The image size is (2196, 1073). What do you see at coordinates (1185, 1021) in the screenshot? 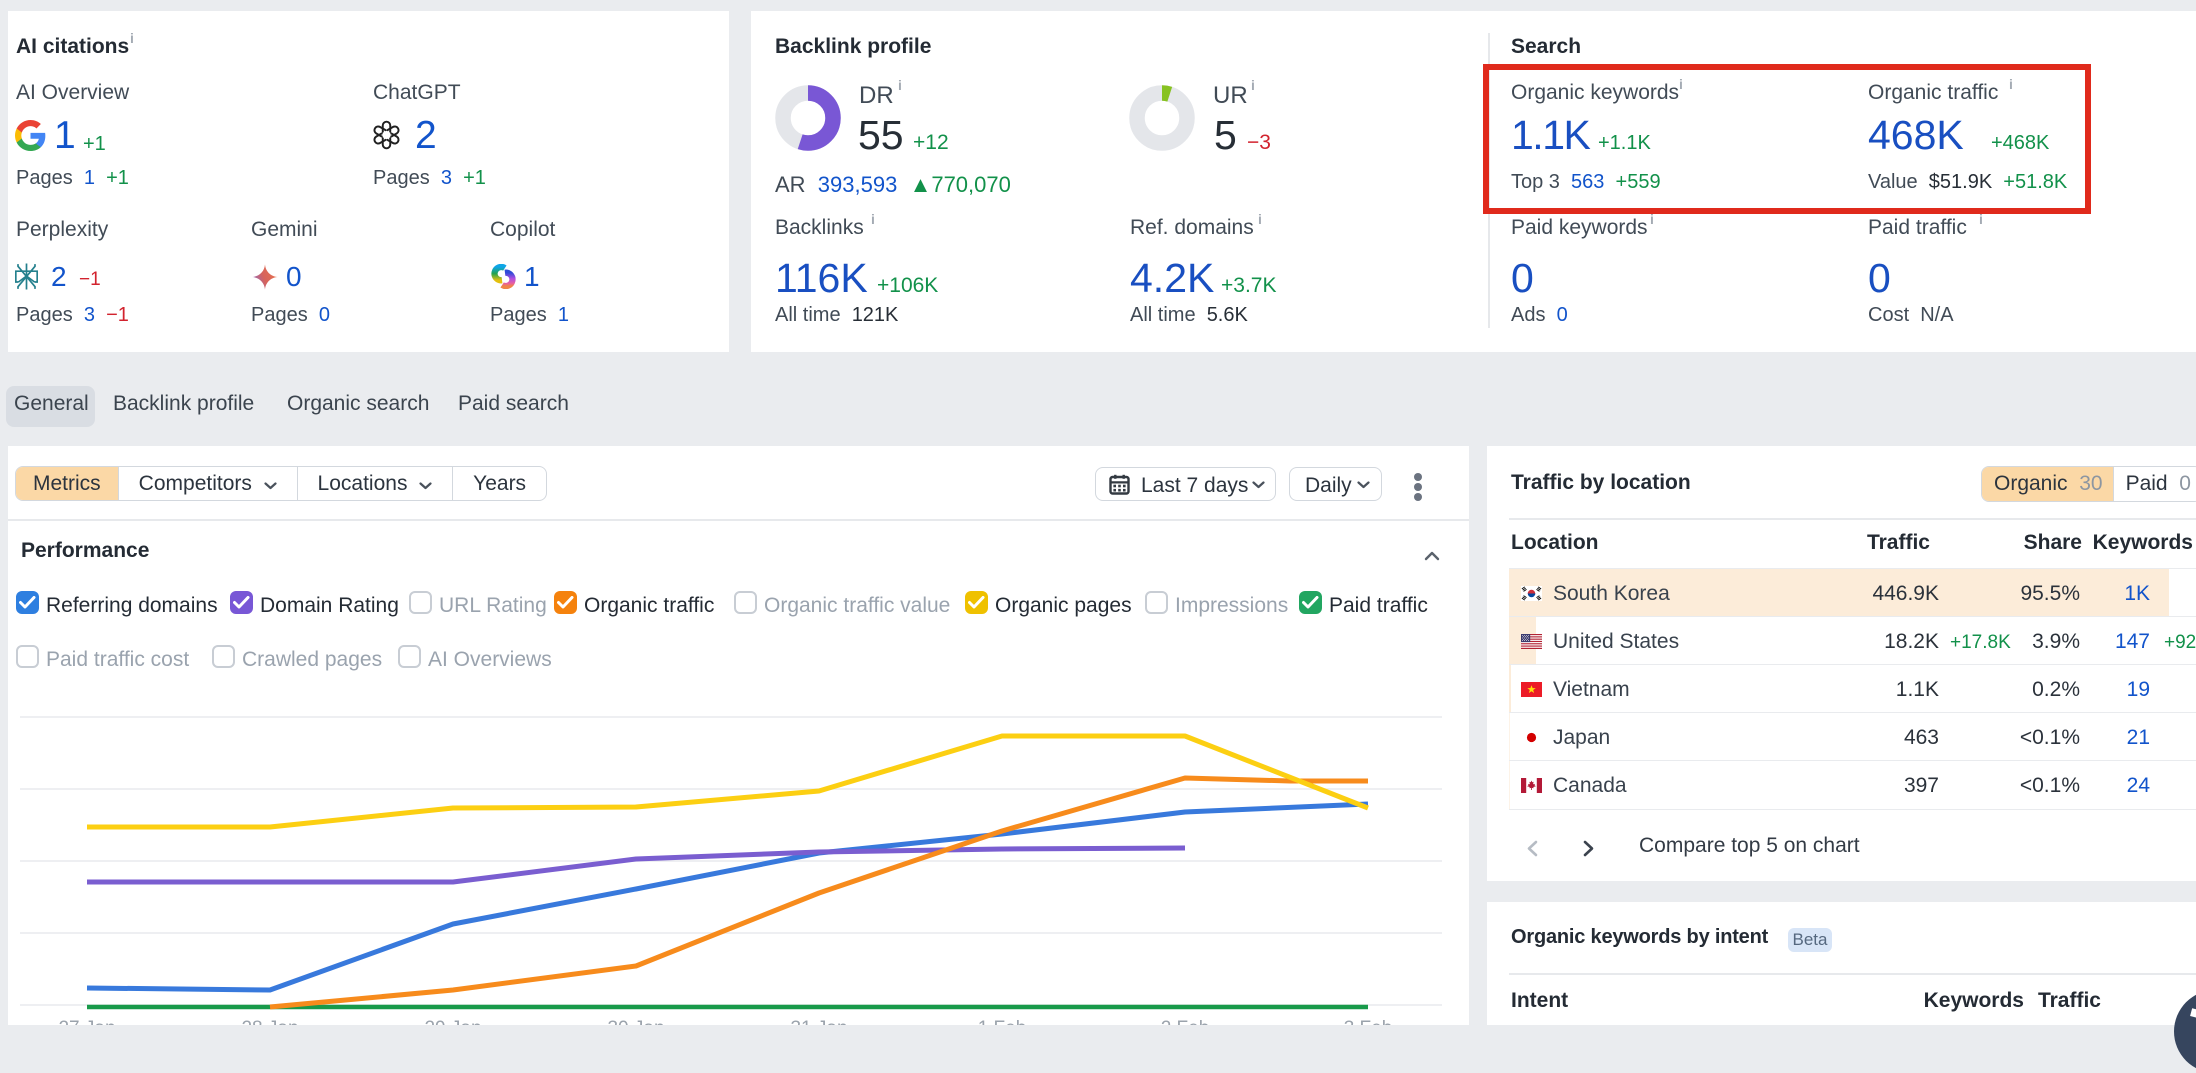
I see `svg-text: 2 Feb` at bounding box center [1185, 1021].